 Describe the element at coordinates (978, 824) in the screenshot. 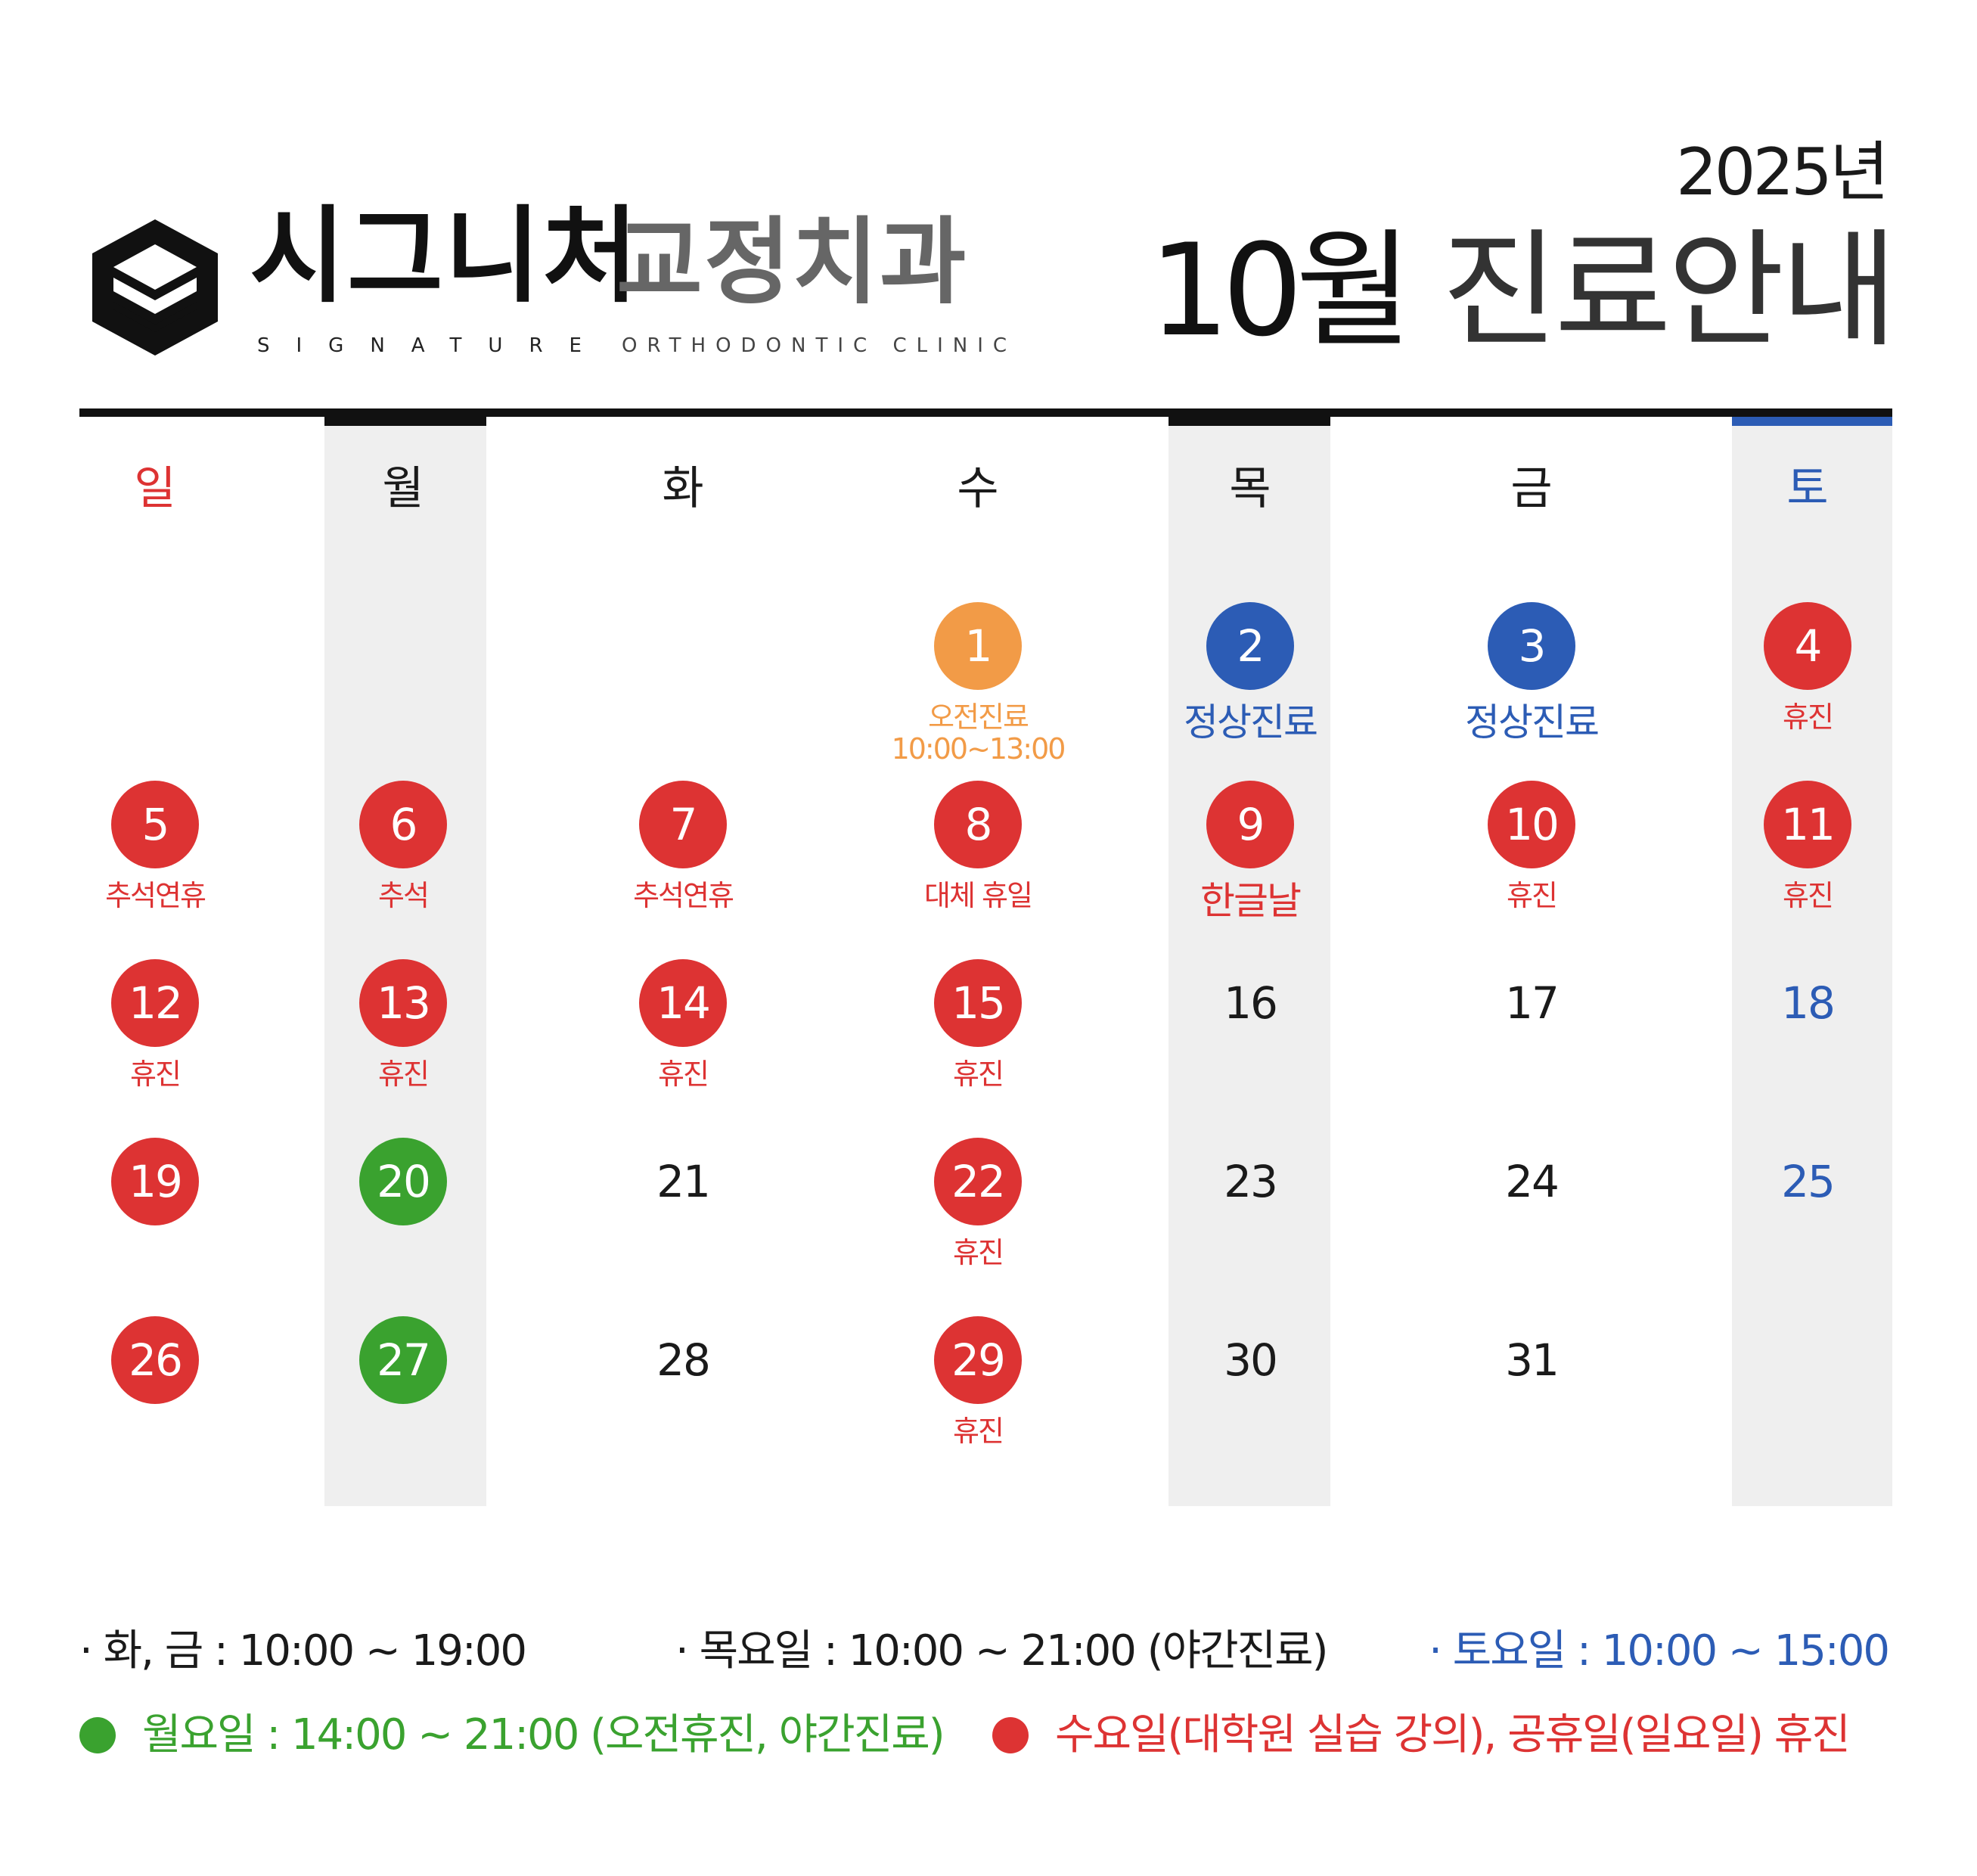

I see `calendar-day-8: 8` at that location.